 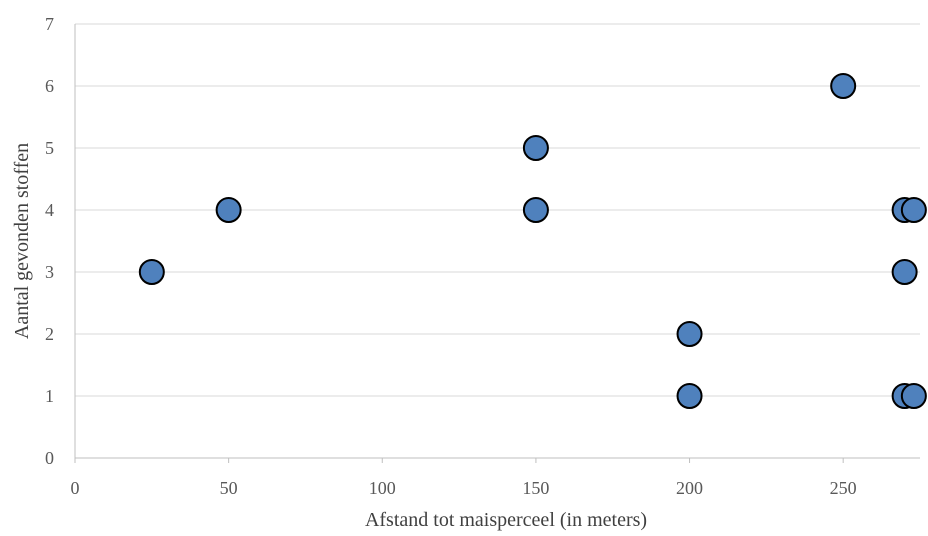 What do you see at coordinates (506, 520) in the screenshot?
I see `x-axis-title: Afstand tot maisperceel (in meters)` at bounding box center [506, 520].